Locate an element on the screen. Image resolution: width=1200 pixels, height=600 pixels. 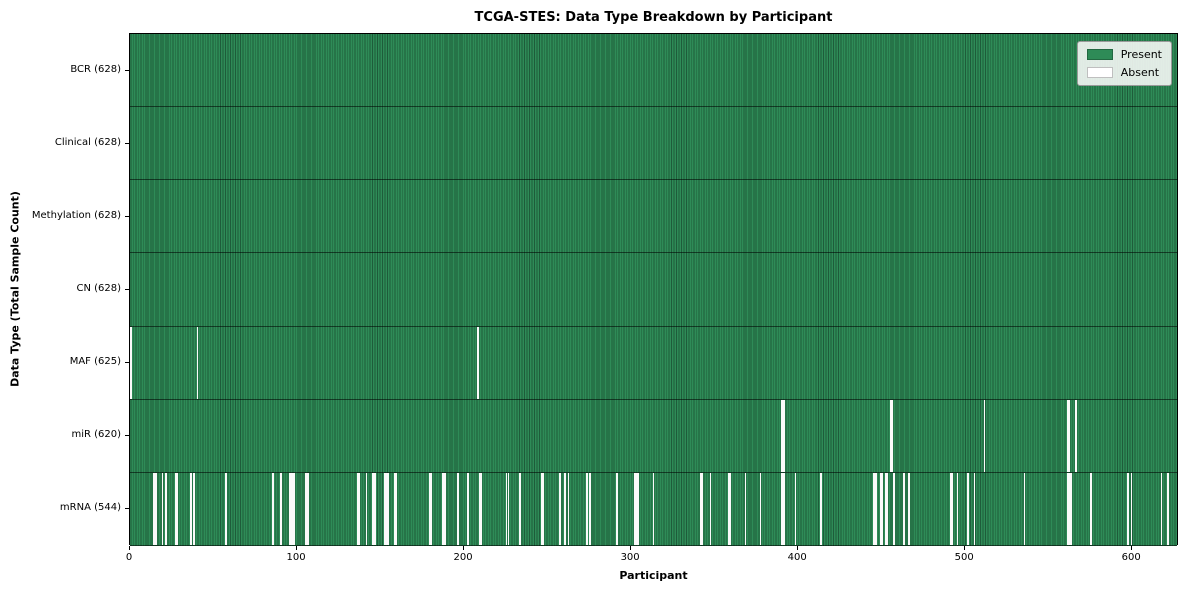
legend-label-present: Present is located at coordinates (1141, 54).